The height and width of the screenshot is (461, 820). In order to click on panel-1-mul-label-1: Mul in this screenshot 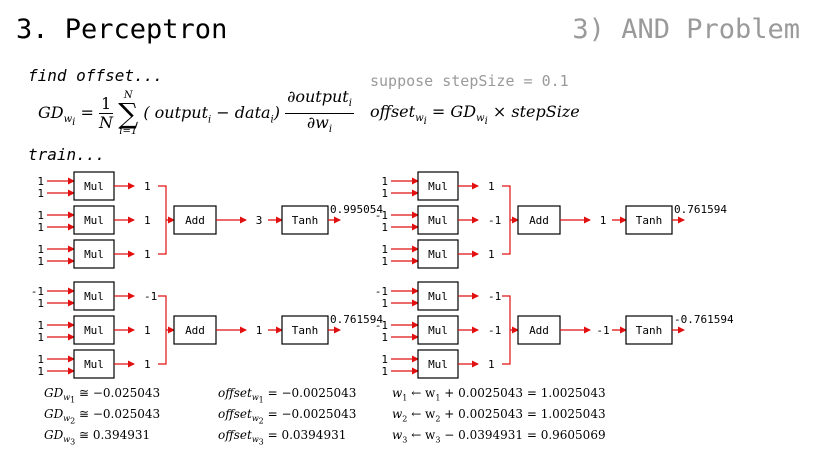, I will do `click(94, 186)`.